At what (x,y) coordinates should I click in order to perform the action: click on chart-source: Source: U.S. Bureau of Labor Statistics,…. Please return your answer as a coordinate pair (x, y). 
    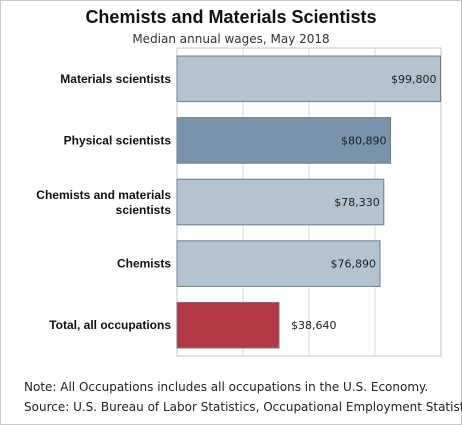
    Looking at the image, I should click on (243, 407).